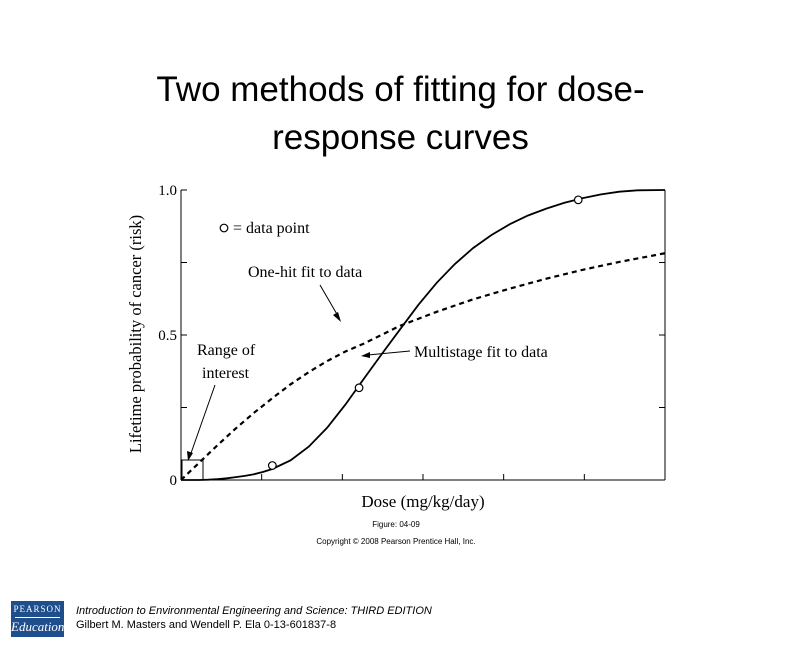 The width and height of the screenshot is (801, 648). I want to click on one-hit-arrow, so click(329, 300).